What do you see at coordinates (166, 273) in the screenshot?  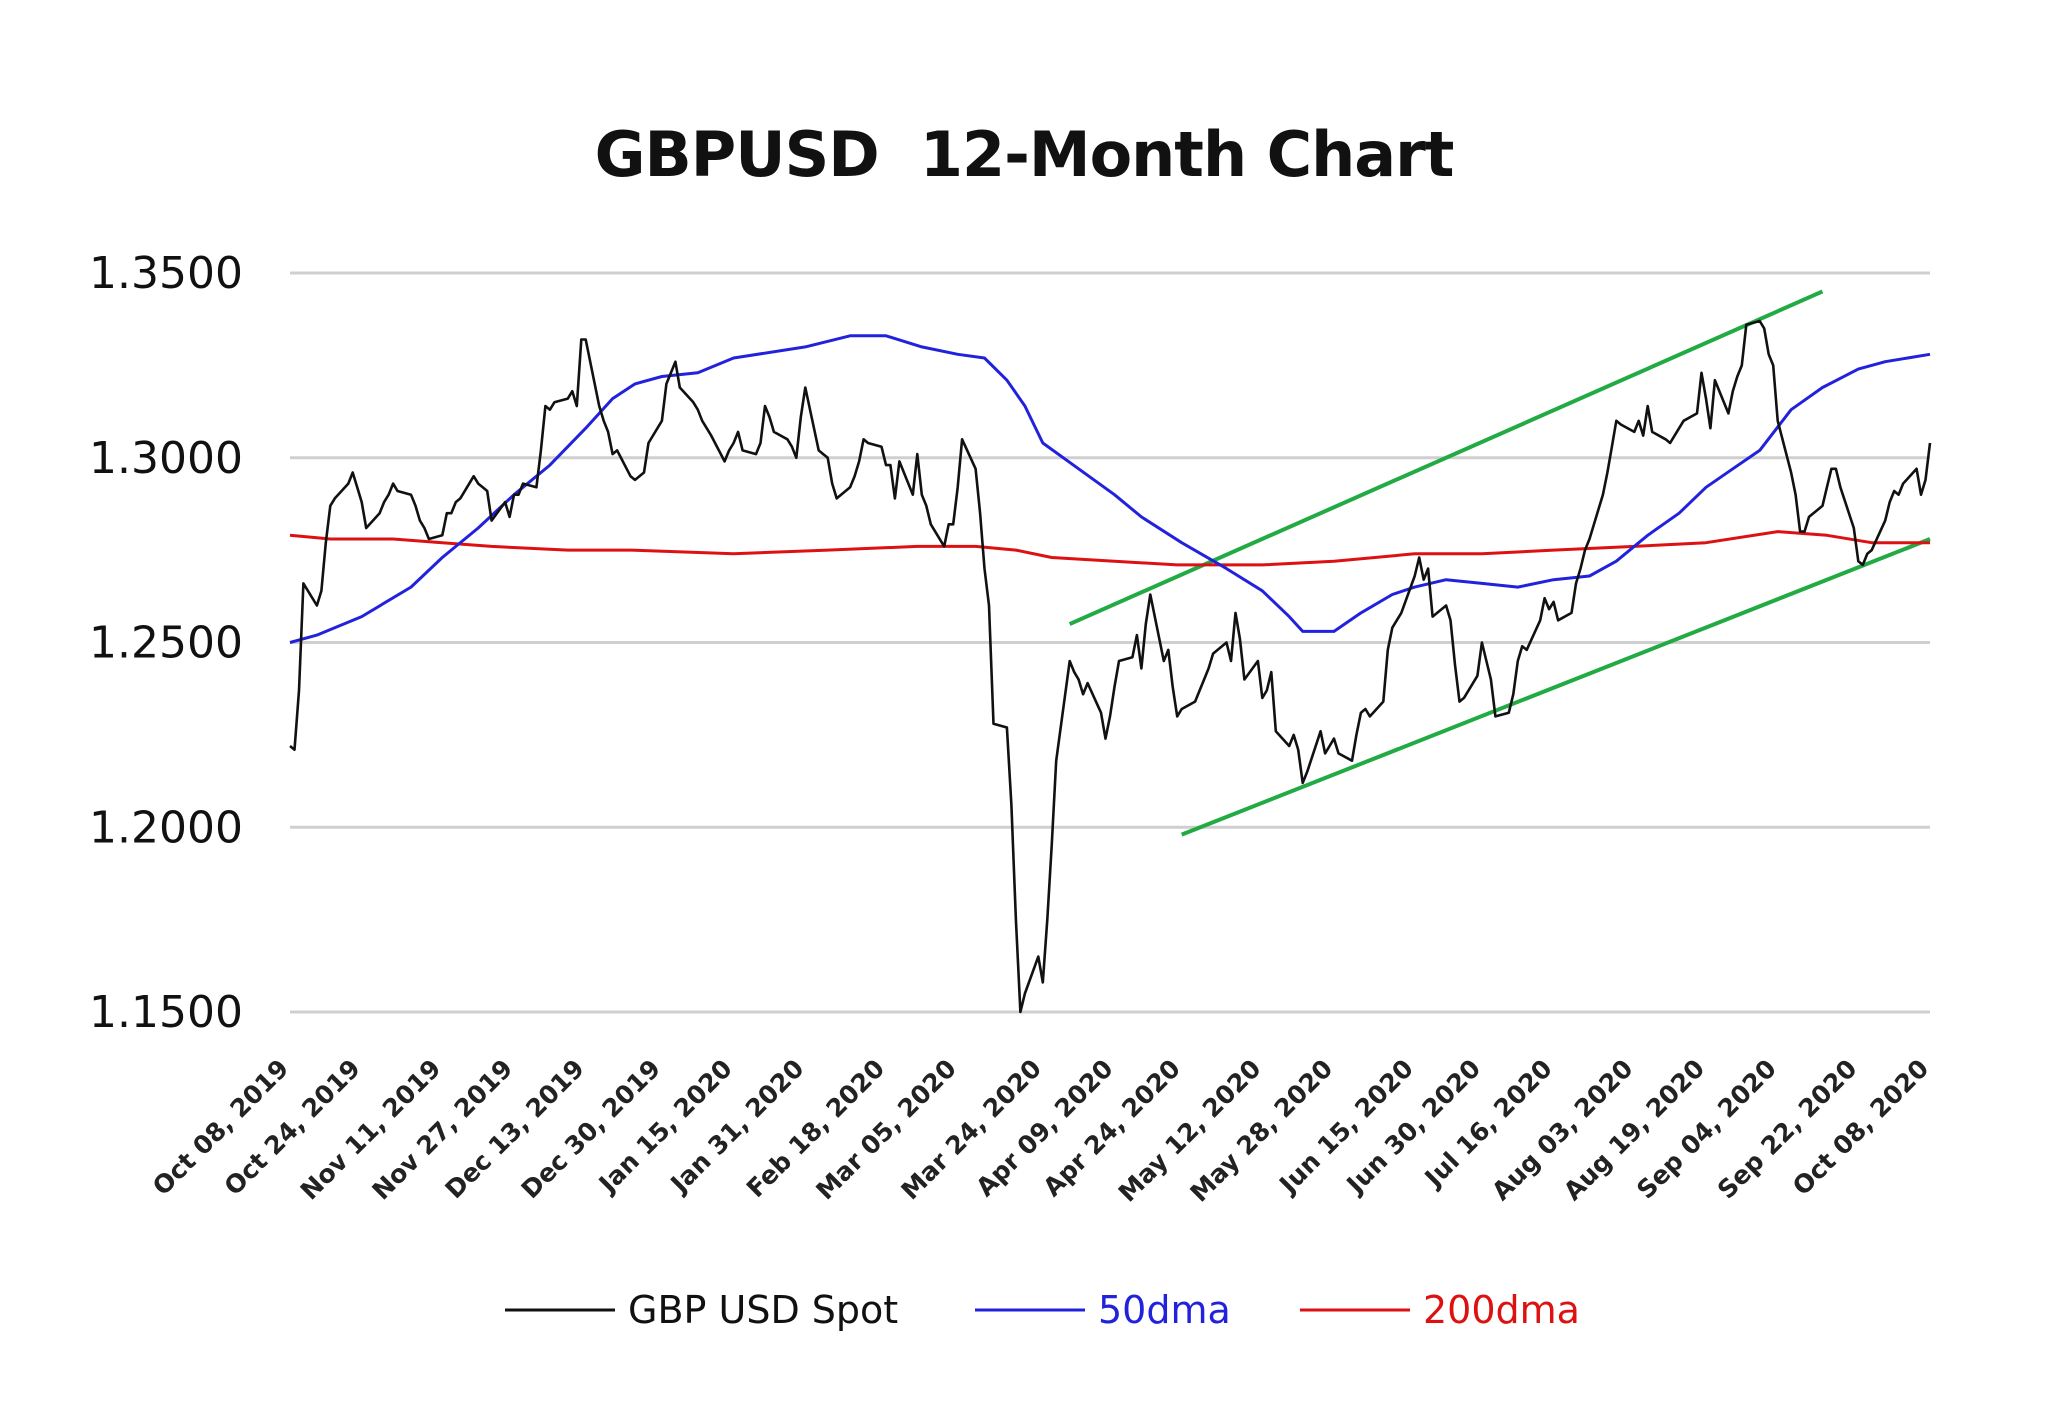 I see `y-tick-label: 1.3500` at bounding box center [166, 273].